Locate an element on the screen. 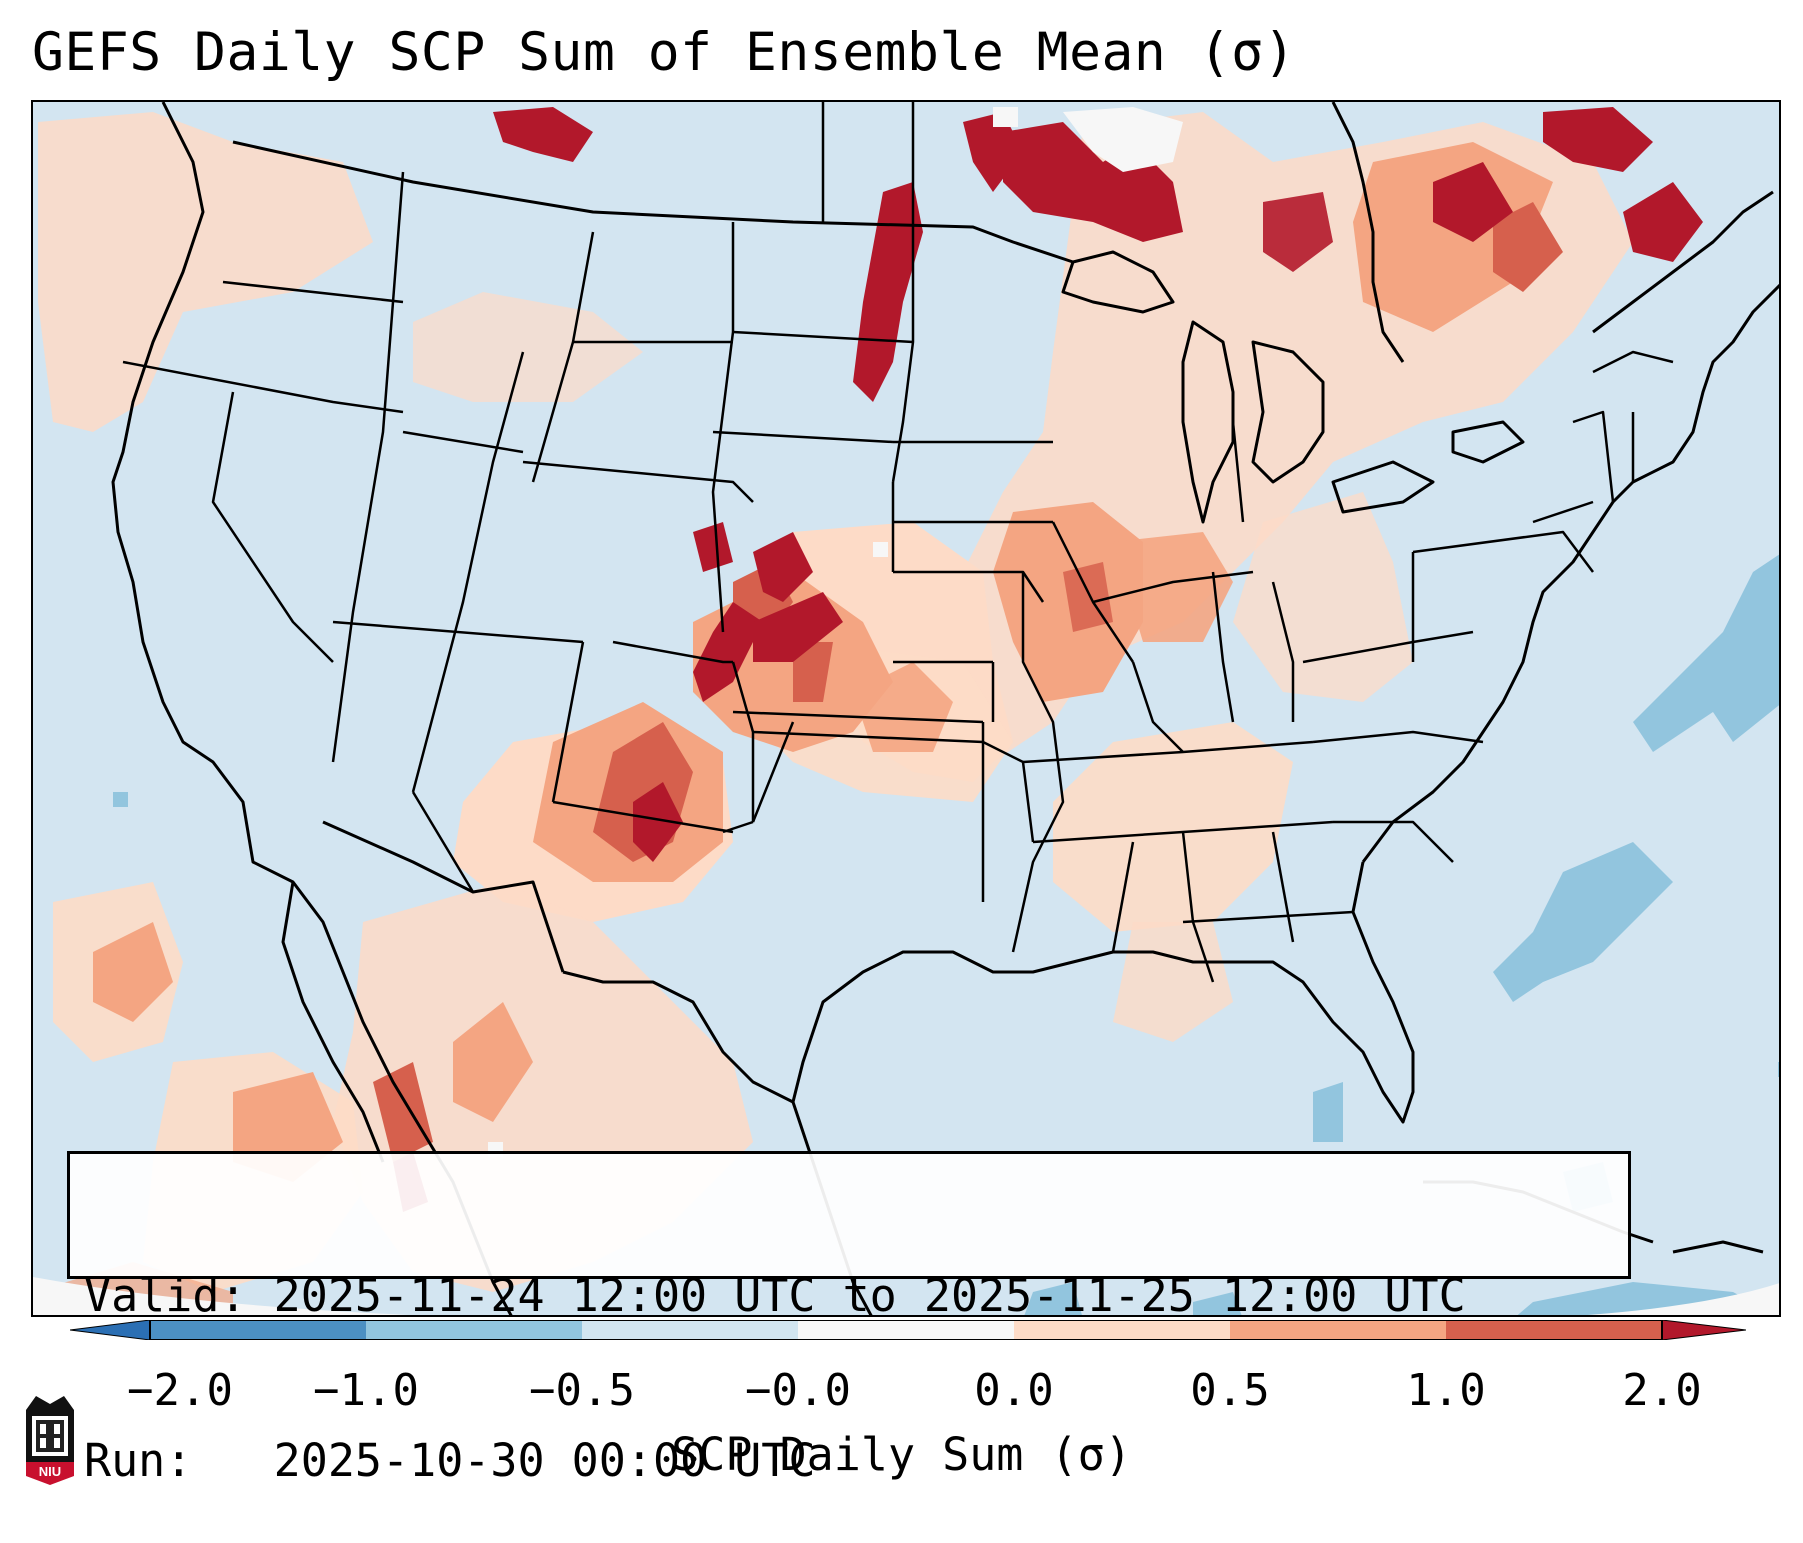  colorbar-tick-5: 0.5 is located at coordinates (1230, 1390).